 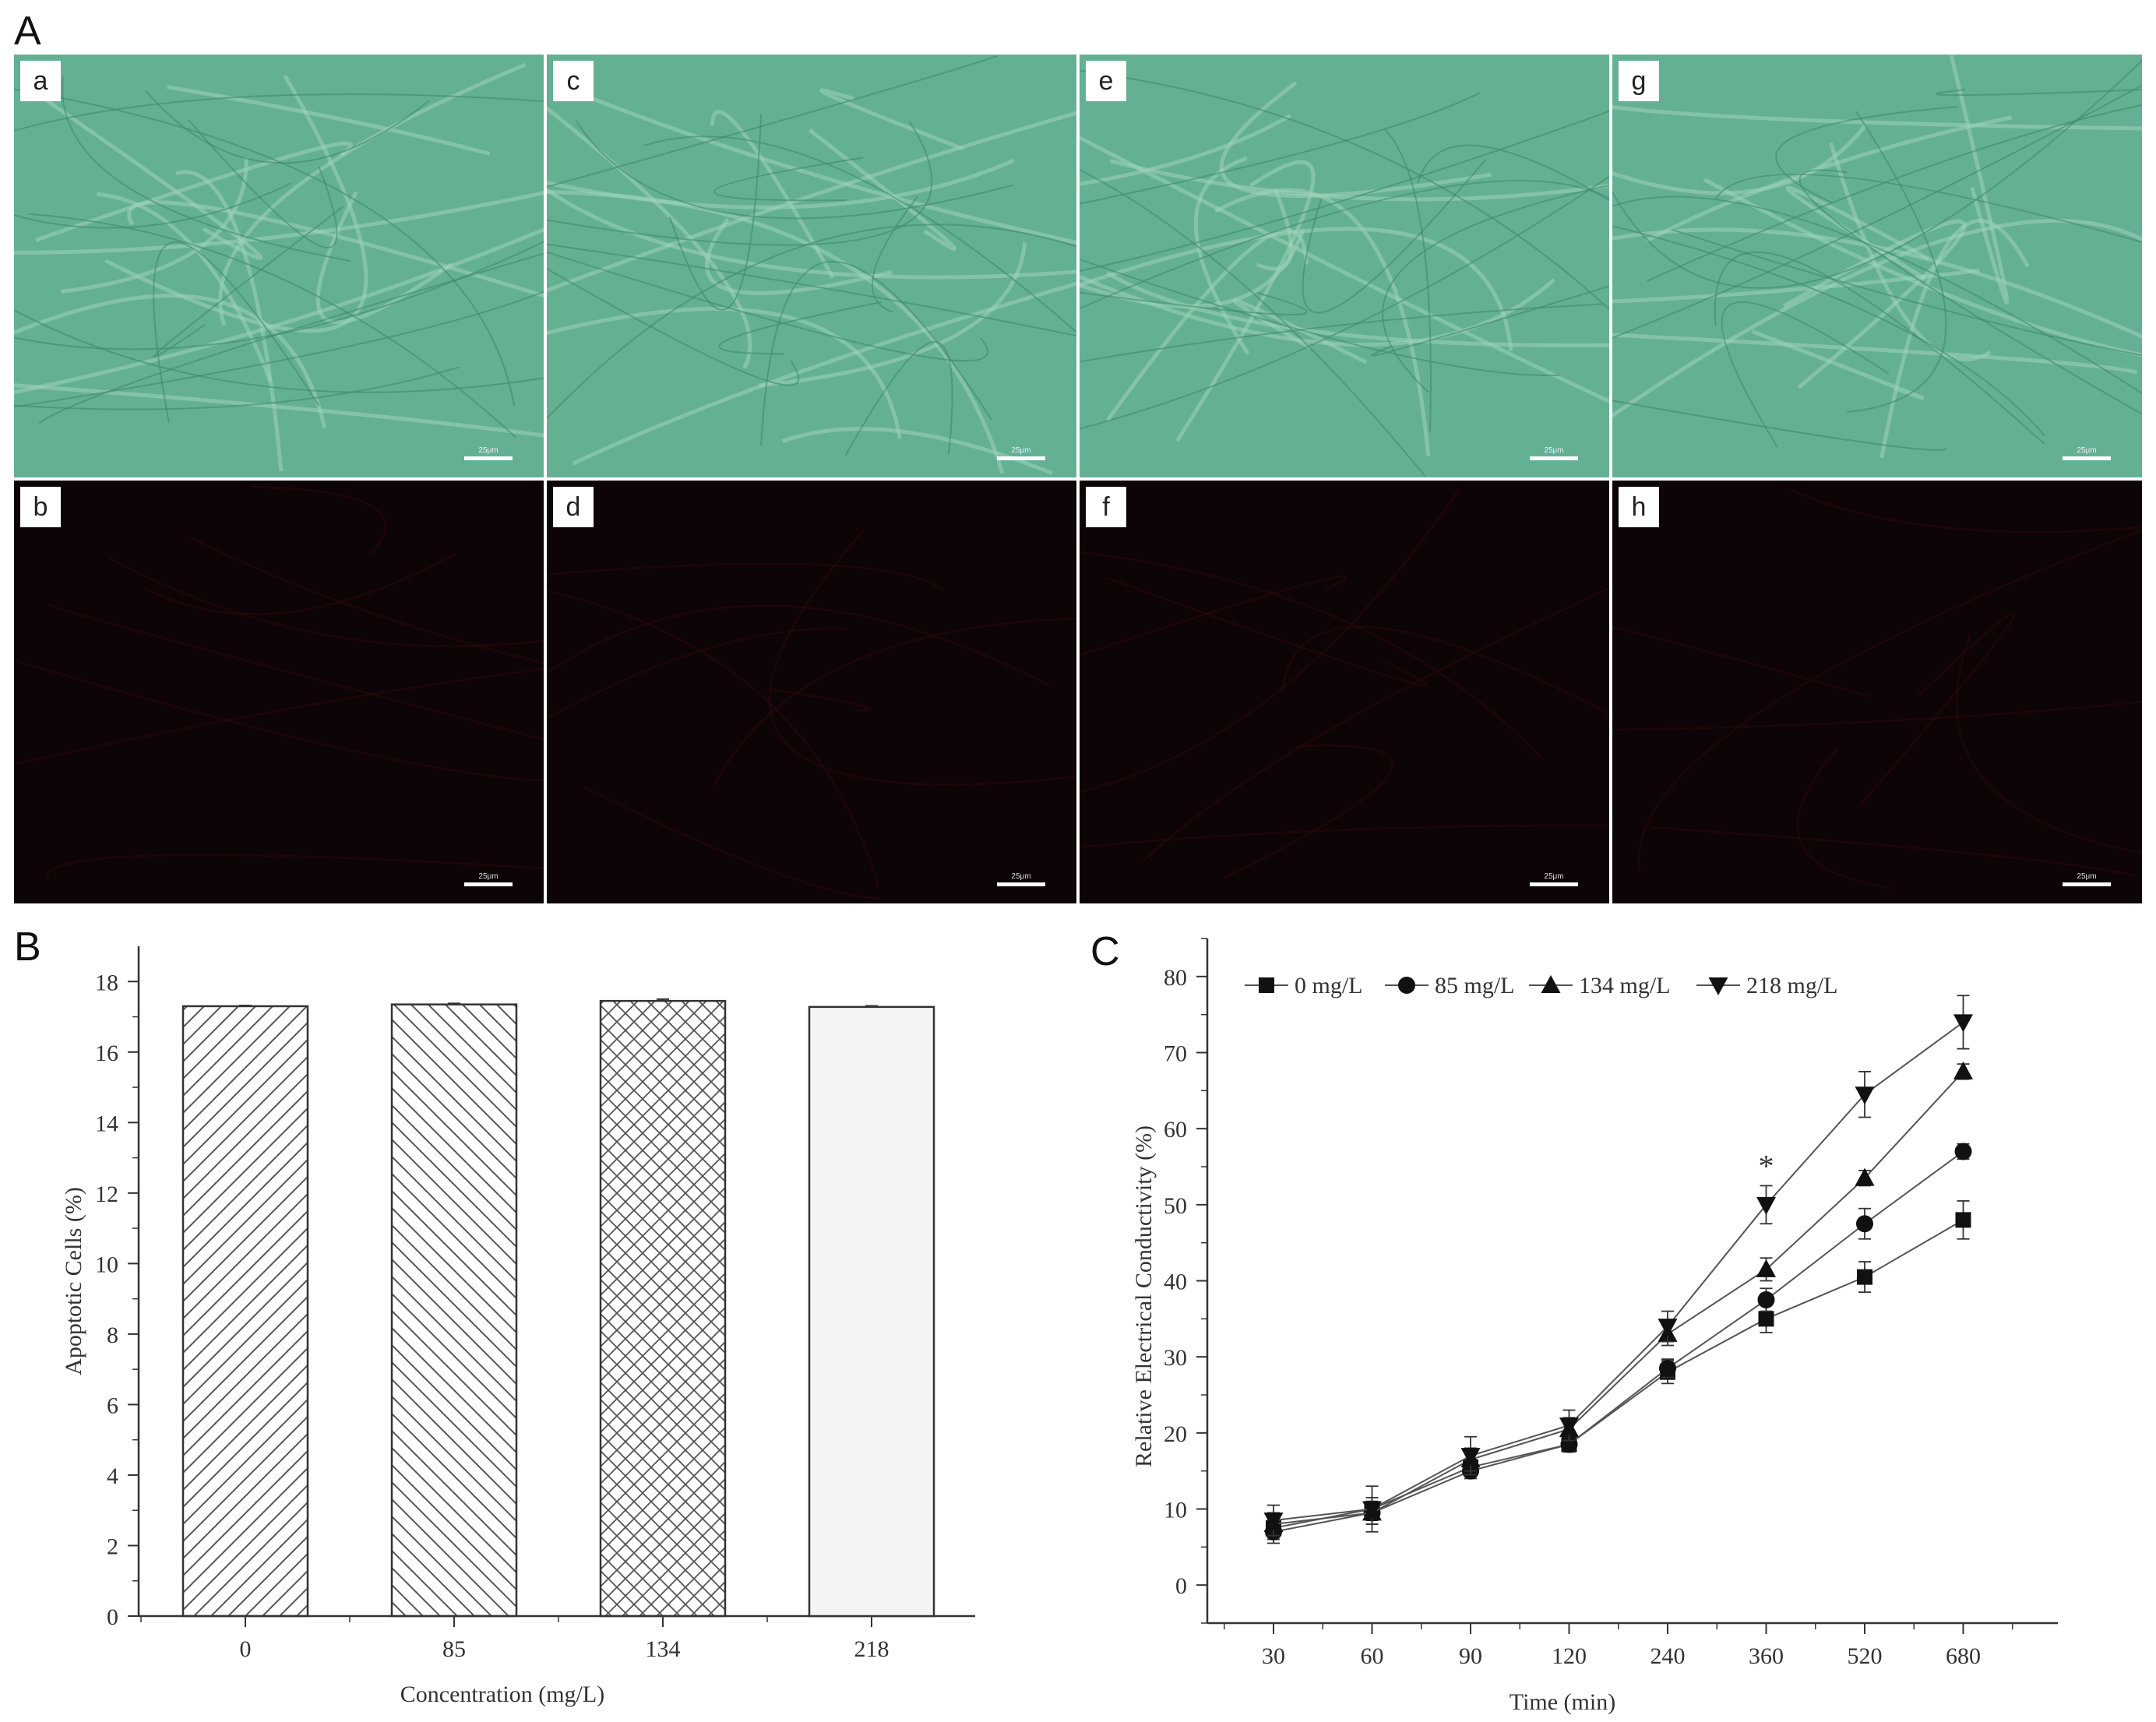 I want to click on x-tick-label: 360, so click(x=1766, y=1656).